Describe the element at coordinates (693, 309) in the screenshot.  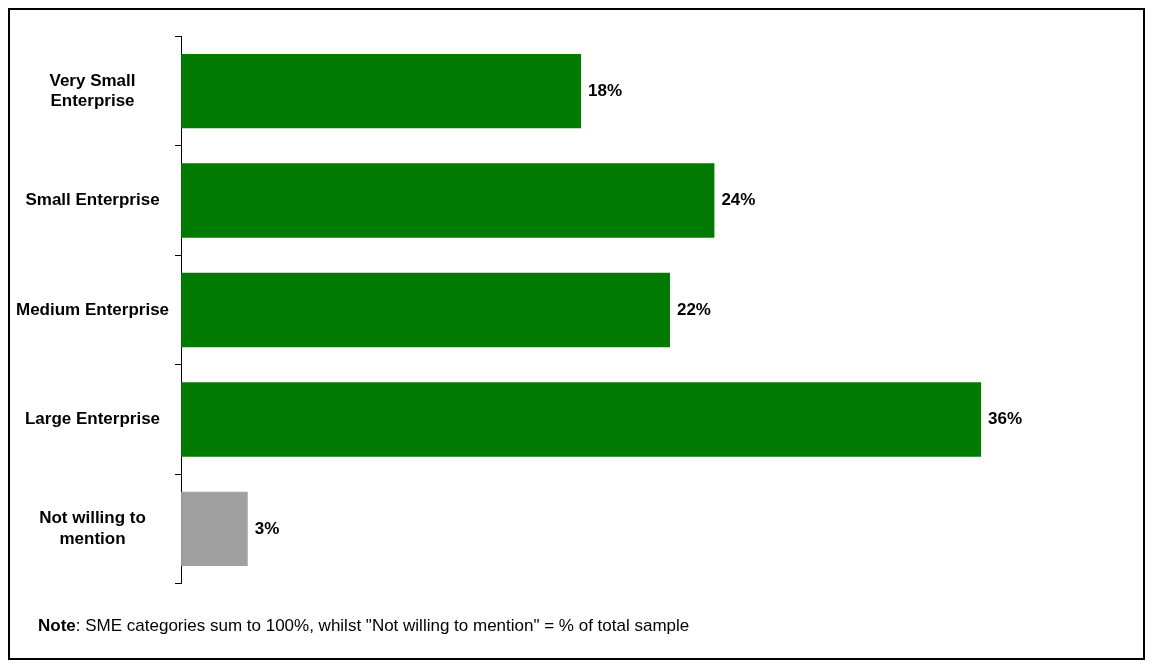
I see `data-label: 22%` at that location.